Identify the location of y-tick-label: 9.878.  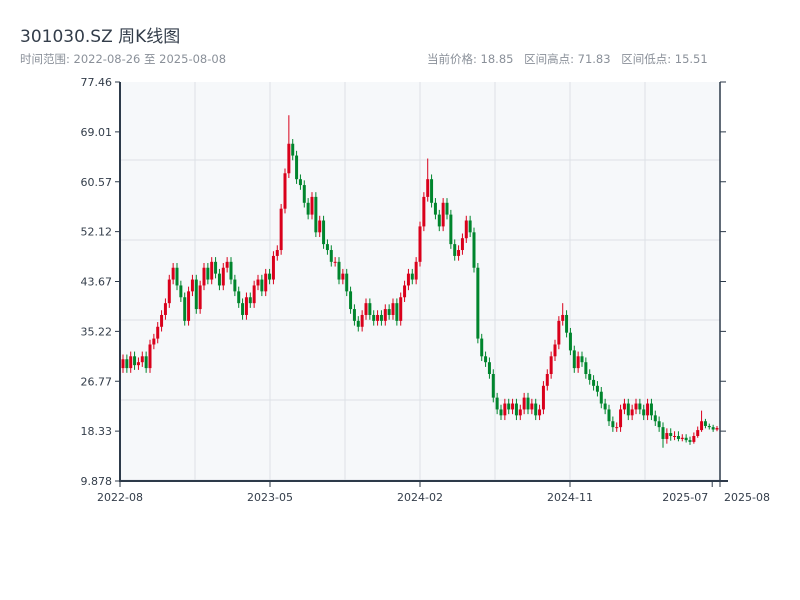
(97, 481).